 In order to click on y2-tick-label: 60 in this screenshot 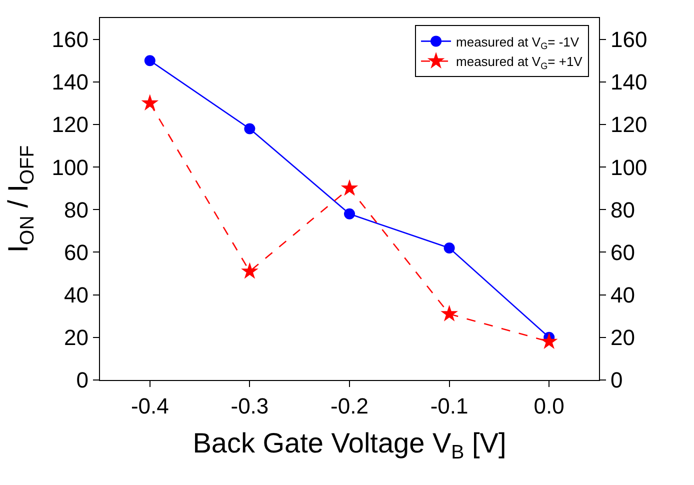, I will do `click(622, 252)`.